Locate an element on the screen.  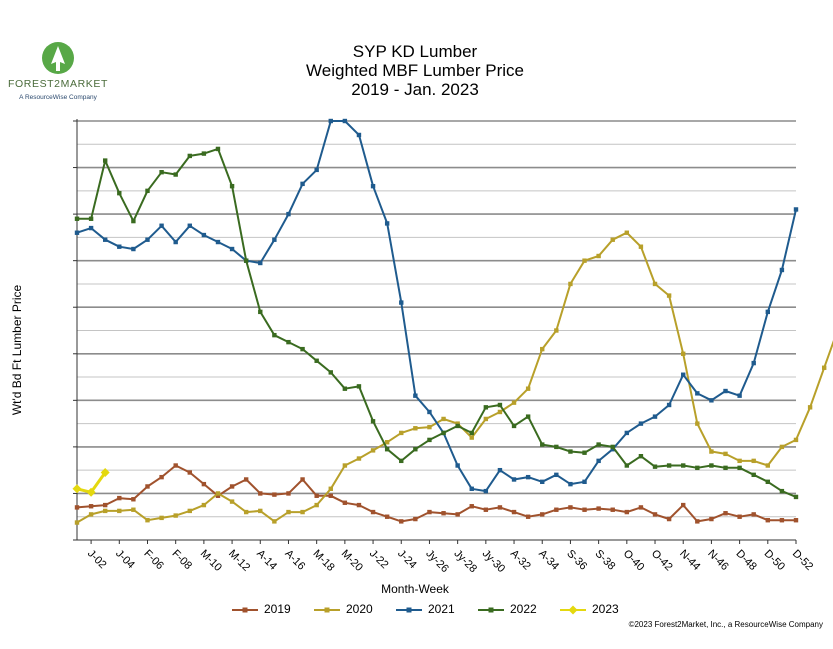
chart-title-line-2: Weighted MBF Lumber Price is located at coordinates (415, 70).